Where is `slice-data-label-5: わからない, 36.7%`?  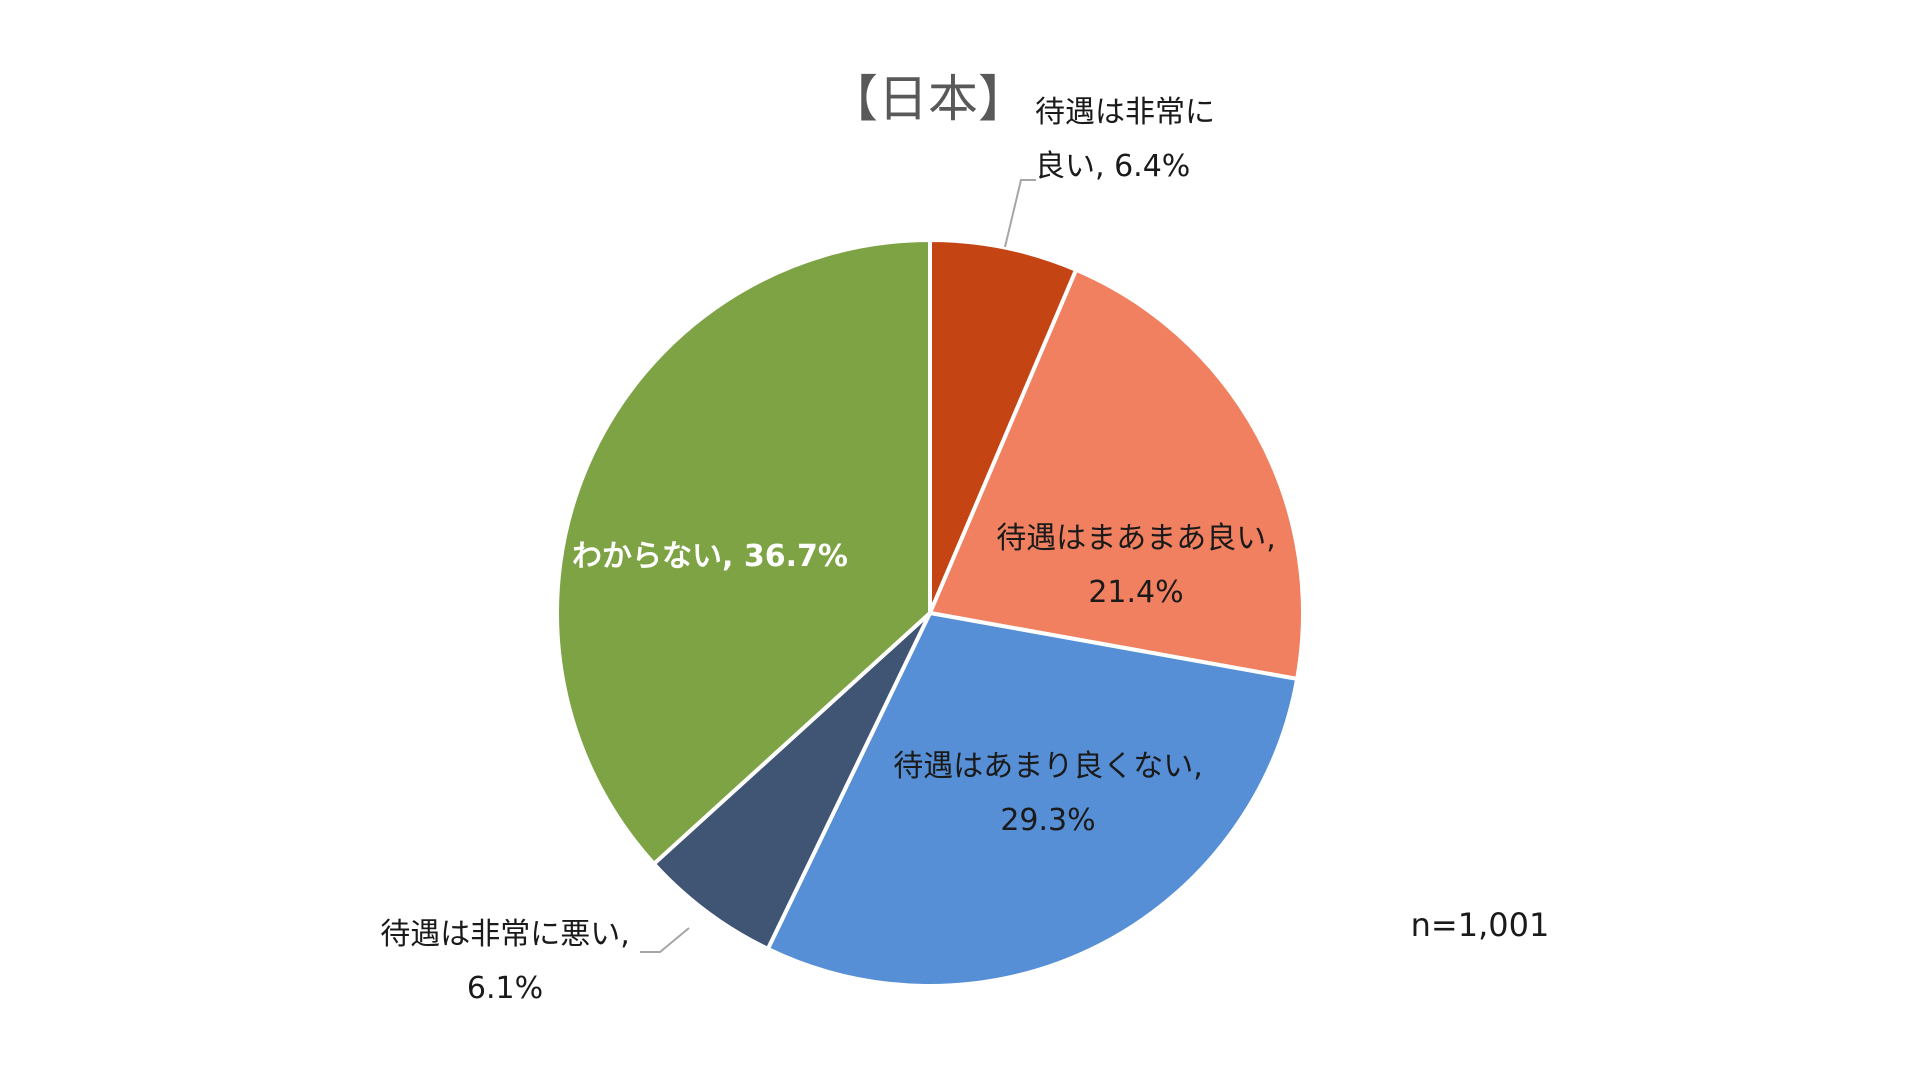
slice-data-label-5: わからない, 36.7% is located at coordinates (710, 556).